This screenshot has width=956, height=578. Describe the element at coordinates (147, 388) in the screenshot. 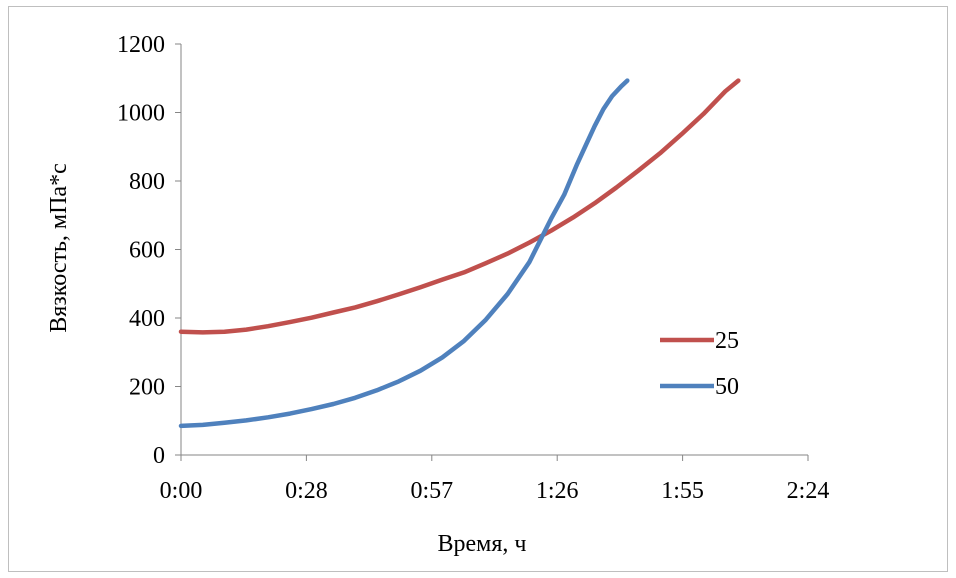

I see `y-tick-label: 200` at that location.